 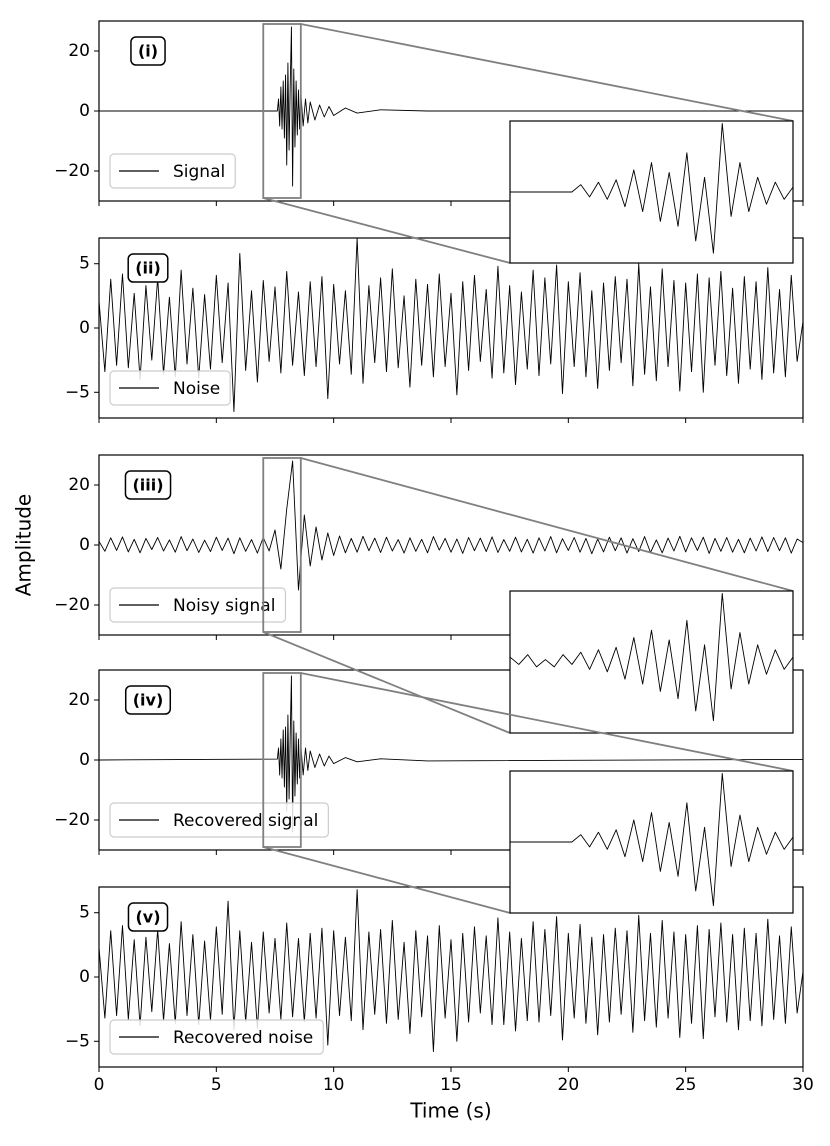 I want to click on inset-background, so click(x=651, y=662).